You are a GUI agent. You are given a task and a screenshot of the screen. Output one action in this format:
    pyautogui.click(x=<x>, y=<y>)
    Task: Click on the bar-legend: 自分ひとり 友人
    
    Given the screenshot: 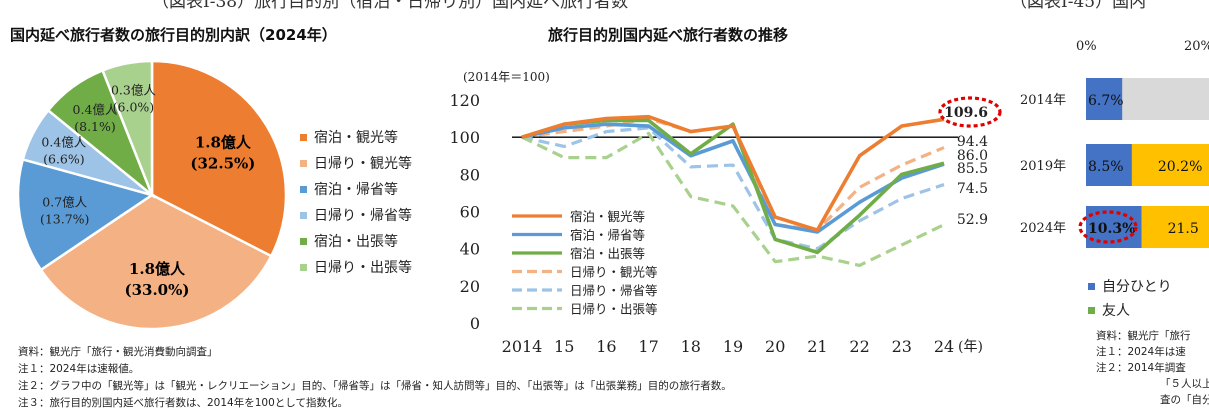 What is the action you would take?
    pyautogui.click(x=1130, y=298)
    